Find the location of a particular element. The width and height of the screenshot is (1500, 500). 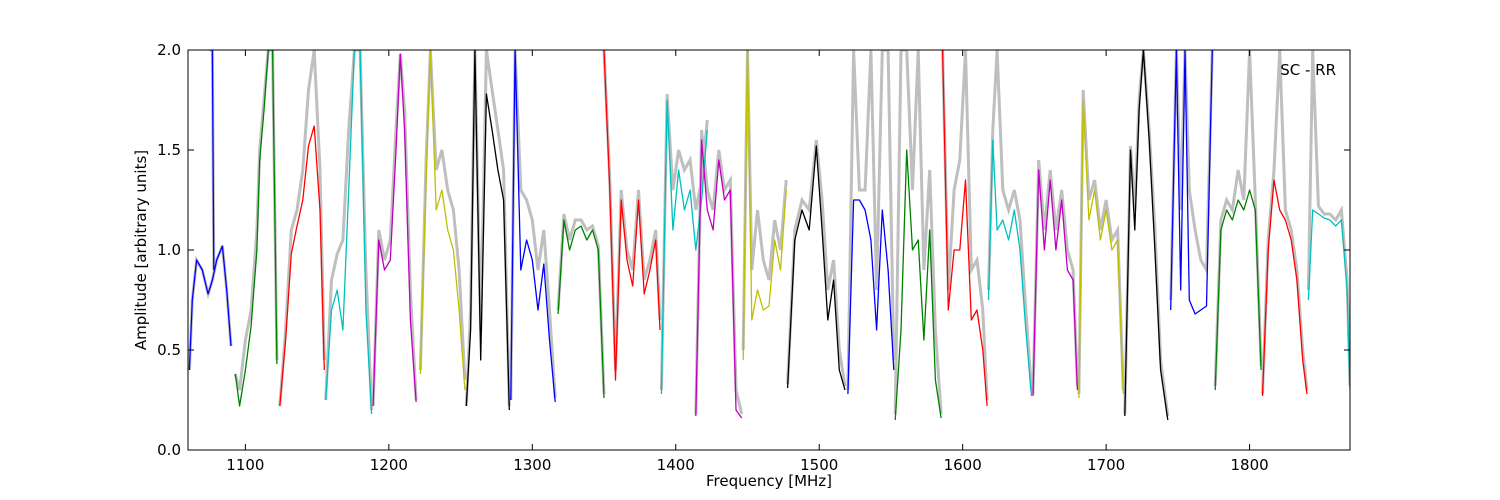

y-tick-label: 2.0 is located at coordinates (169, 50).